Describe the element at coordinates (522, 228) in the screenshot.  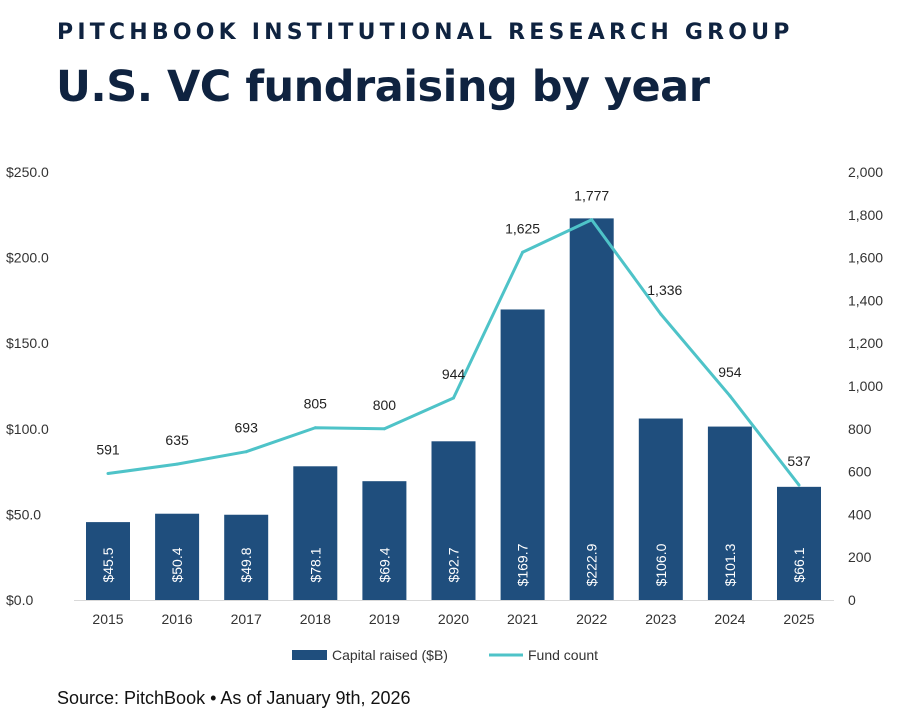
I see `fund-count-label: 1,625` at that location.